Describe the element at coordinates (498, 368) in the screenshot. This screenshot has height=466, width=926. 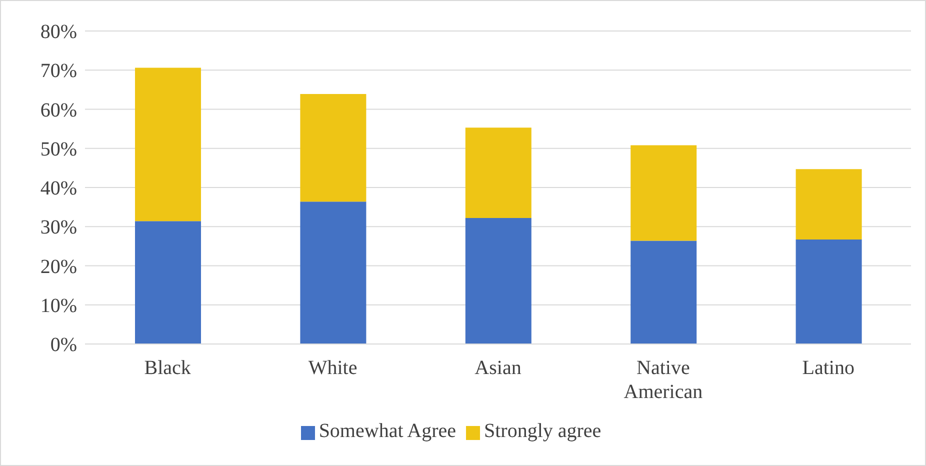
I see `x-tick-label: Asian` at that location.